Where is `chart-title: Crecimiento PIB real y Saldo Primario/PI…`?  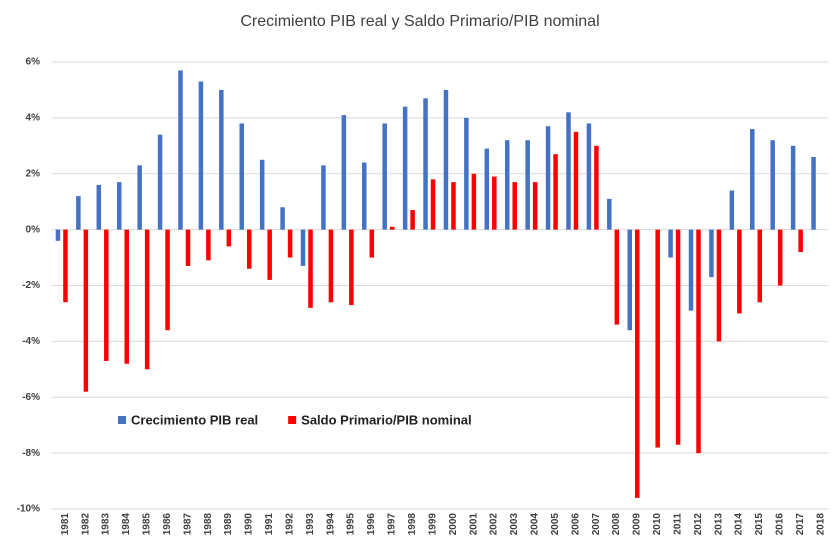
chart-title: Crecimiento PIB real y Saldo Primario/PI… is located at coordinates (419, 21).